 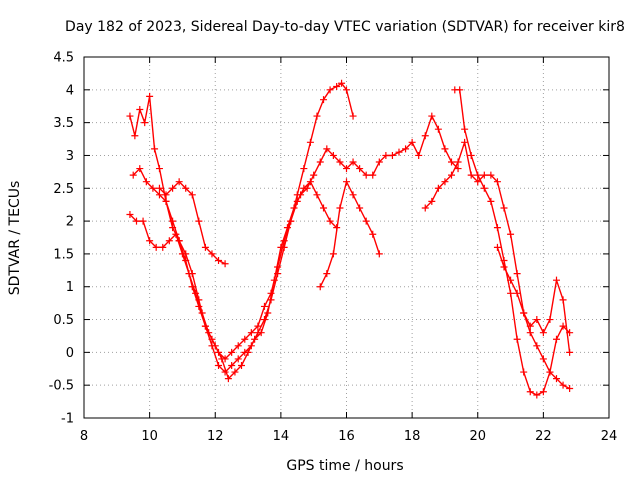 What do you see at coordinates (67, 419) in the screenshot?
I see `y-tick-label: -1` at bounding box center [67, 419].